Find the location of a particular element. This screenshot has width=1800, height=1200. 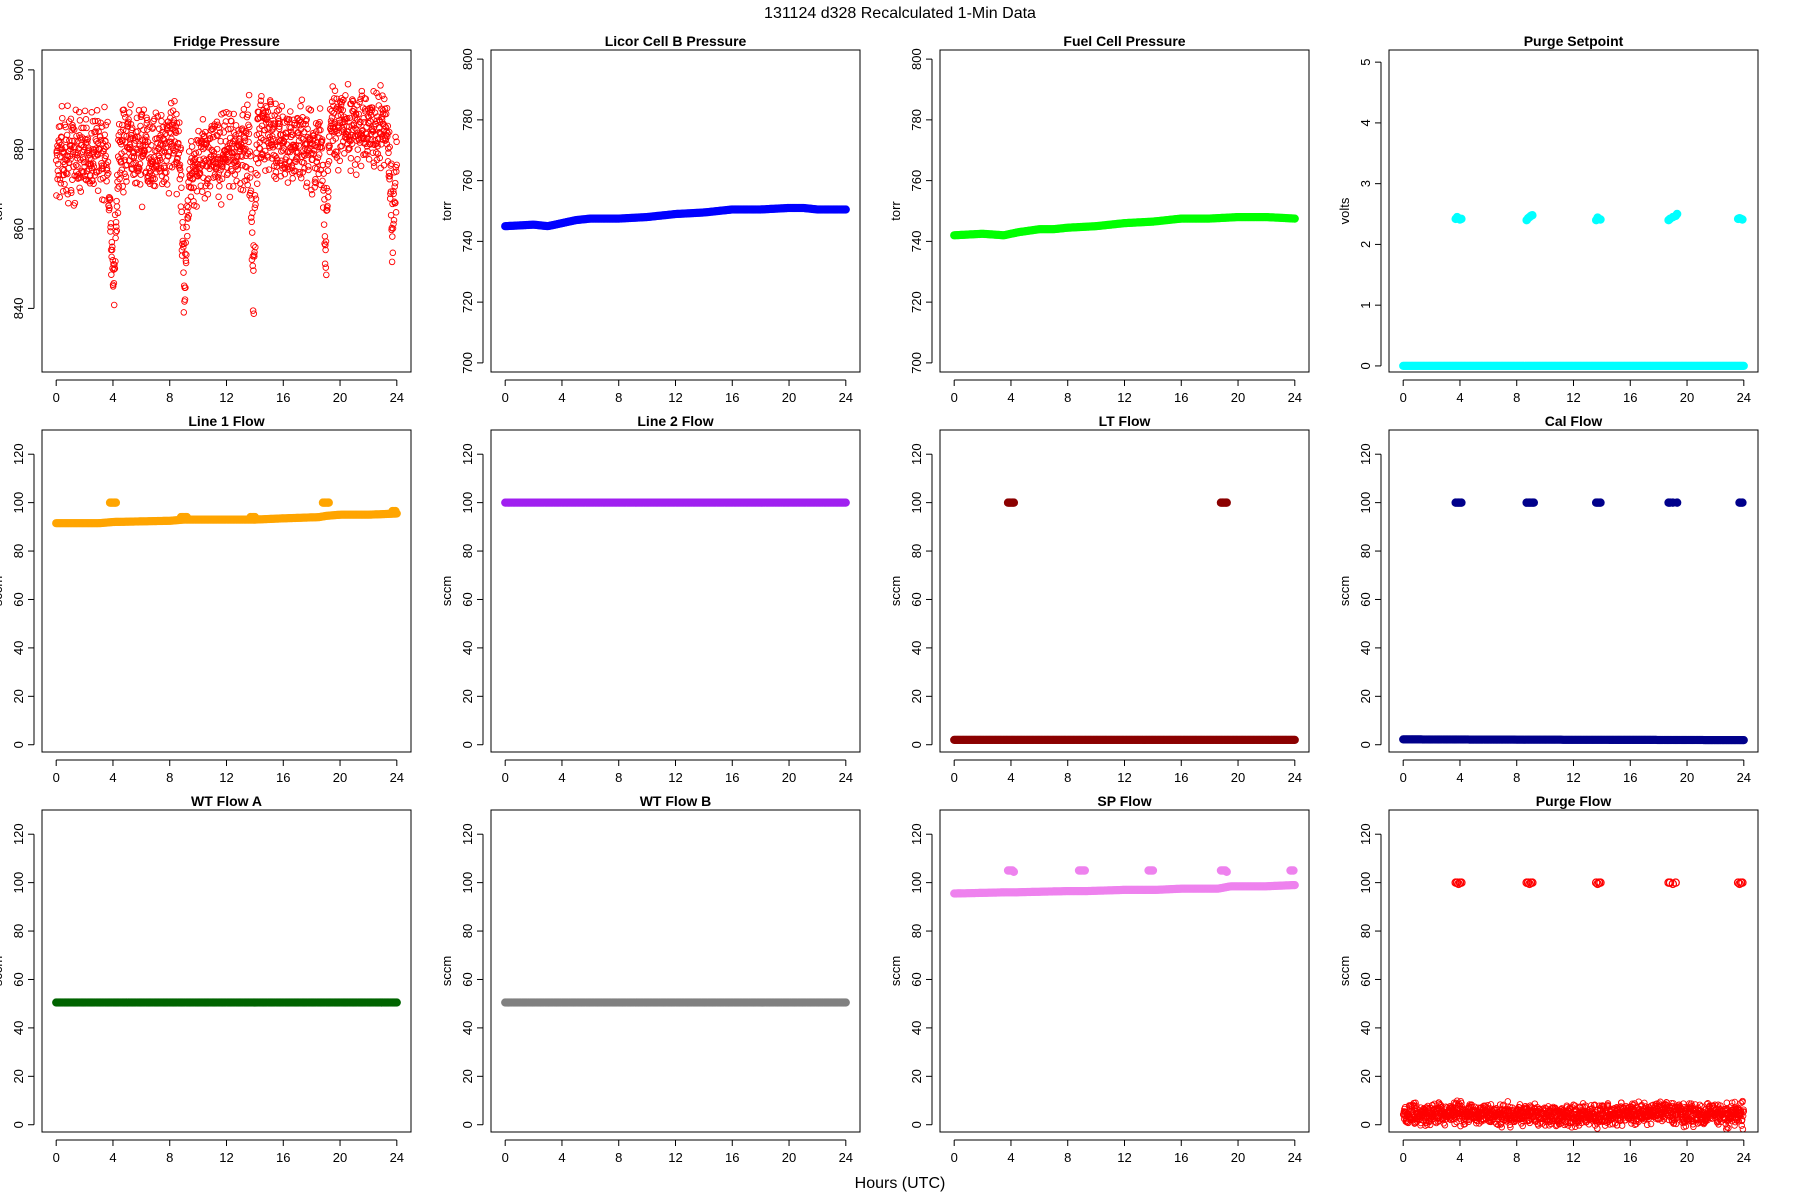

x-tick-label: 8 is located at coordinates (1516, 777).